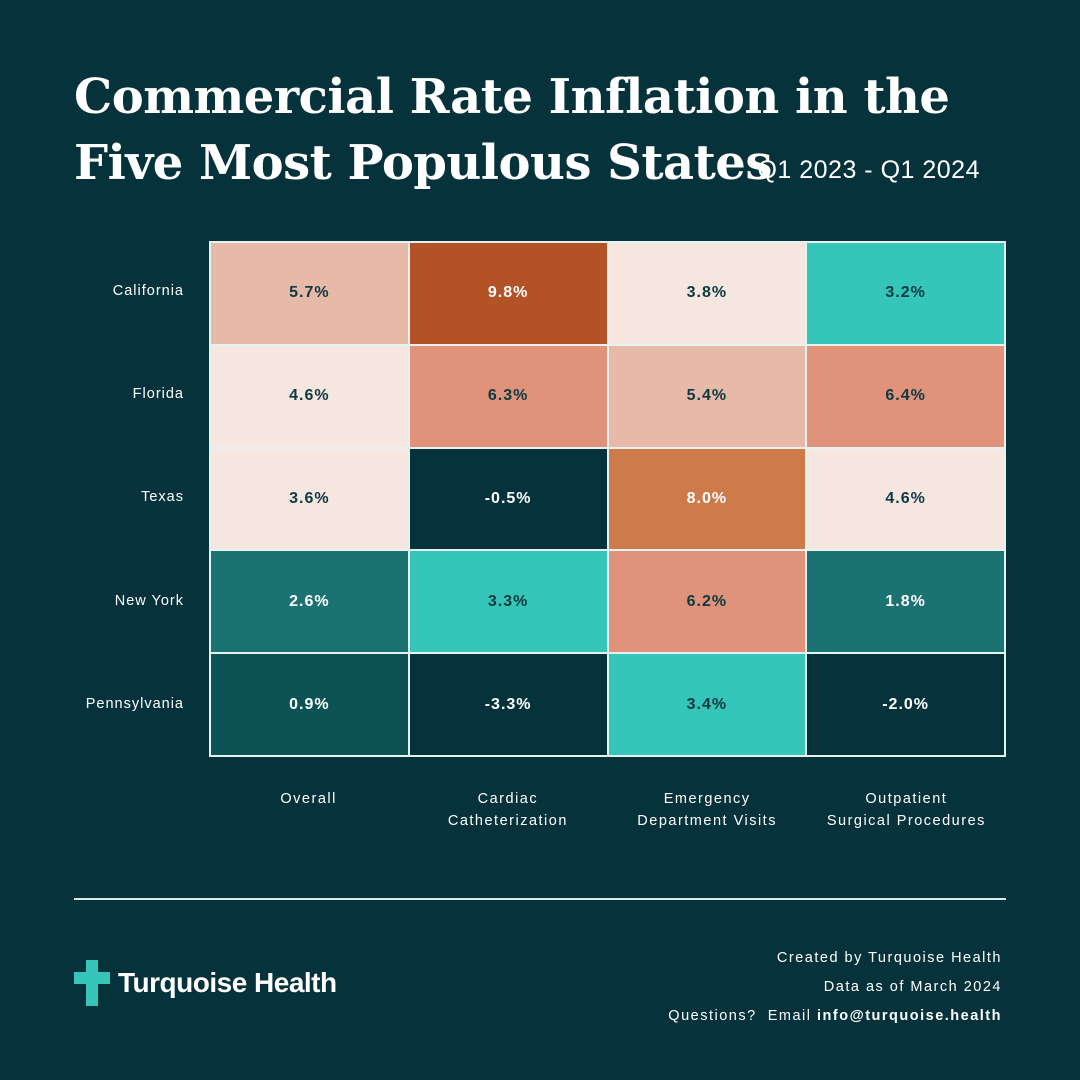 Image resolution: width=1080 pixels, height=1080 pixels. I want to click on heatmap-cell: 3.3%, so click(508, 602).